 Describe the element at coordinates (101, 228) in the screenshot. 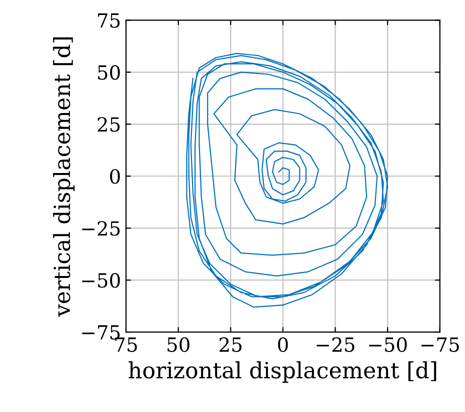

I see `y-tick-label: −25` at that location.